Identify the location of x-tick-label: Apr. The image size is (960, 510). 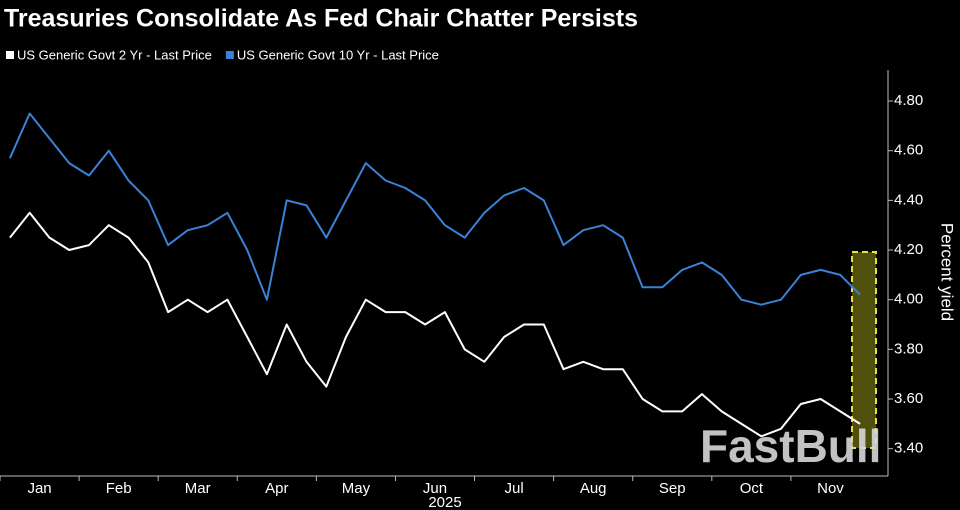
(276, 488).